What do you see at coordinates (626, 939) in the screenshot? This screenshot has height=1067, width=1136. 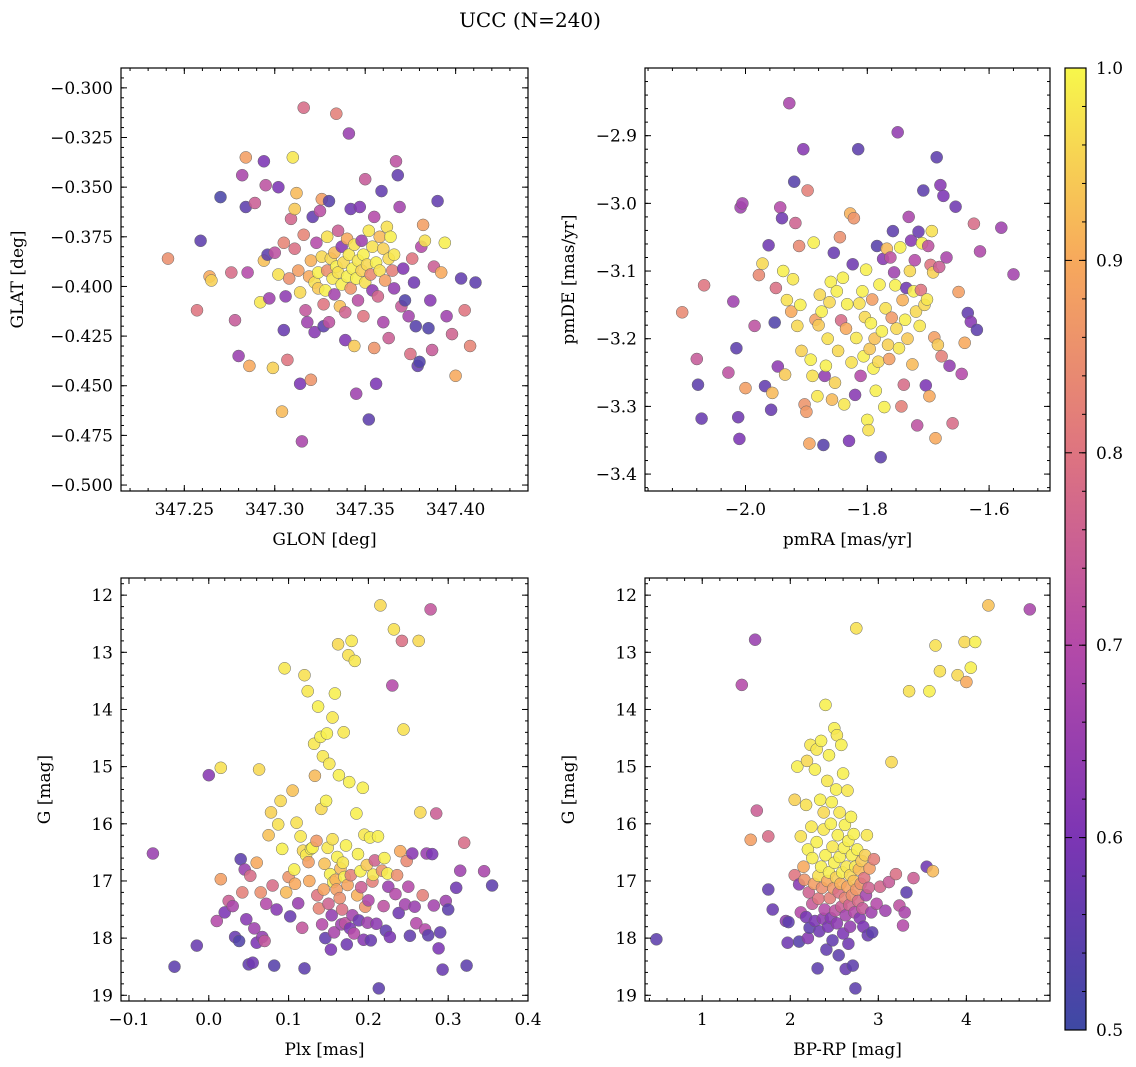 I see `y-tick-label: 18` at bounding box center [626, 939].